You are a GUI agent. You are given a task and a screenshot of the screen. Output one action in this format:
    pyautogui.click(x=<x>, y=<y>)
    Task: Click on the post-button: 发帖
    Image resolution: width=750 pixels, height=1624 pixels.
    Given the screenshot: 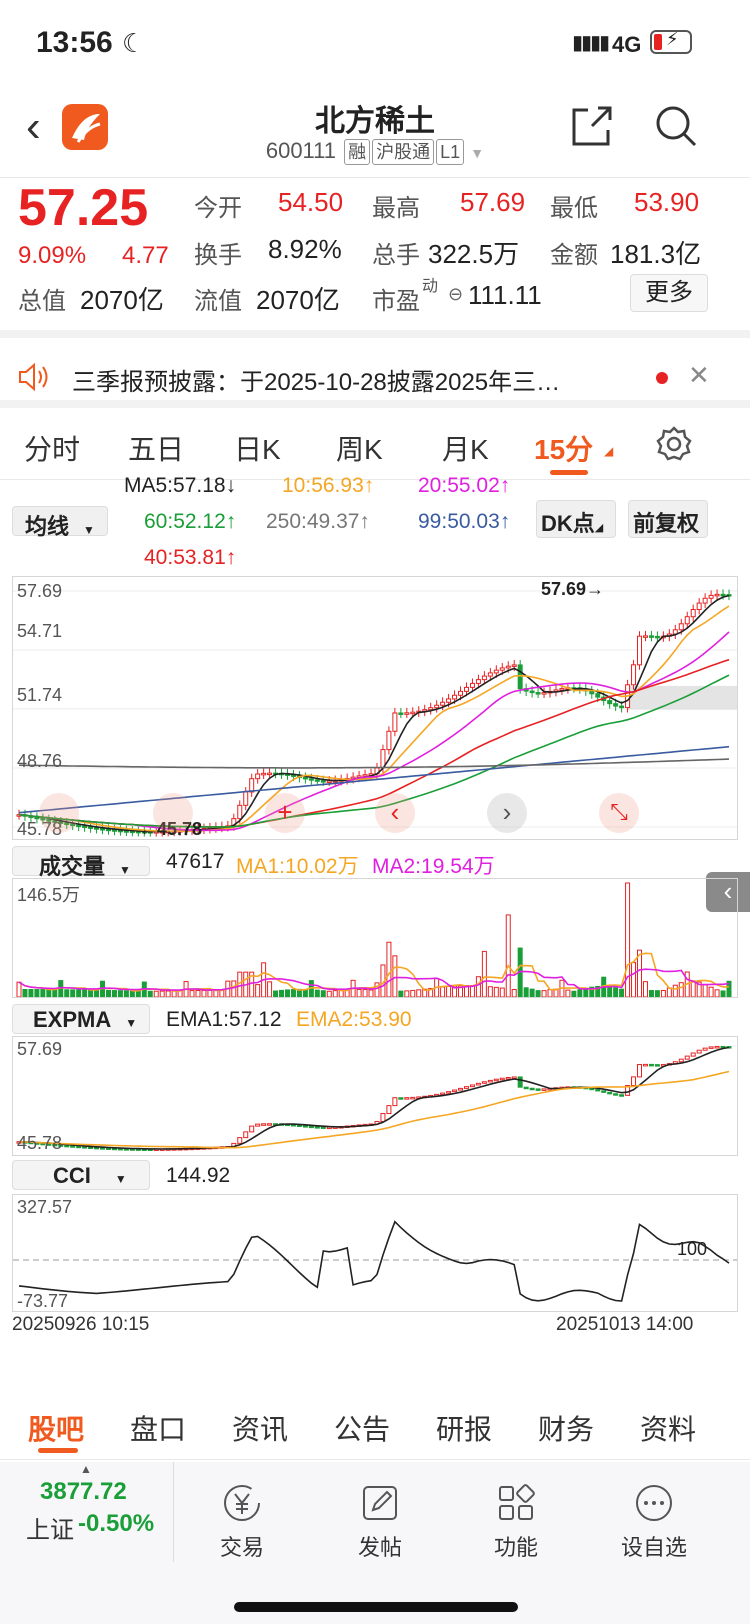 What is the action you would take?
    pyautogui.click(x=380, y=1522)
    